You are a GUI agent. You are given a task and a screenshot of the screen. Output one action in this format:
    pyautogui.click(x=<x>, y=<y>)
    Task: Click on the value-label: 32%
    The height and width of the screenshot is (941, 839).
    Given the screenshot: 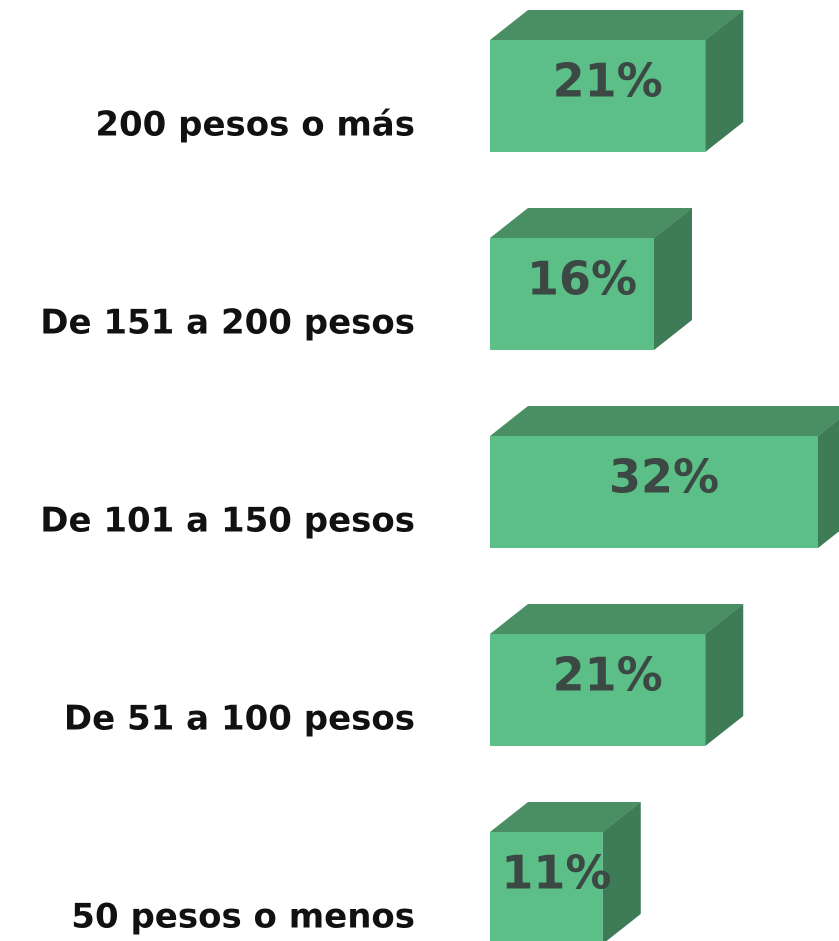 What is the action you would take?
    pyautogui.click(x=664, y=477)
    